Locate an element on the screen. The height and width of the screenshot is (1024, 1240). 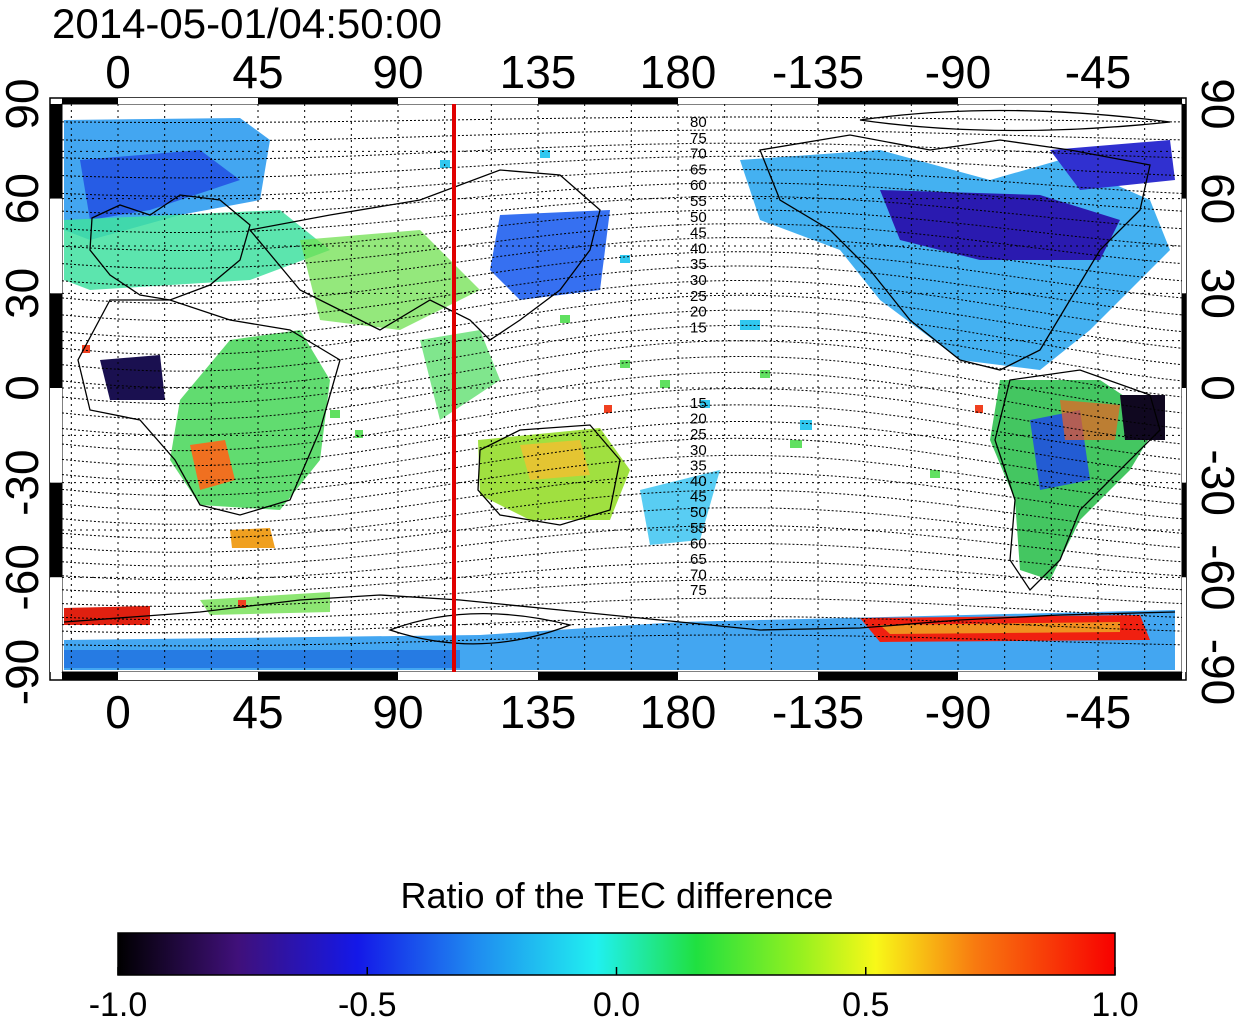
x-tick-label: -90 is located at coordinates (958, 72).